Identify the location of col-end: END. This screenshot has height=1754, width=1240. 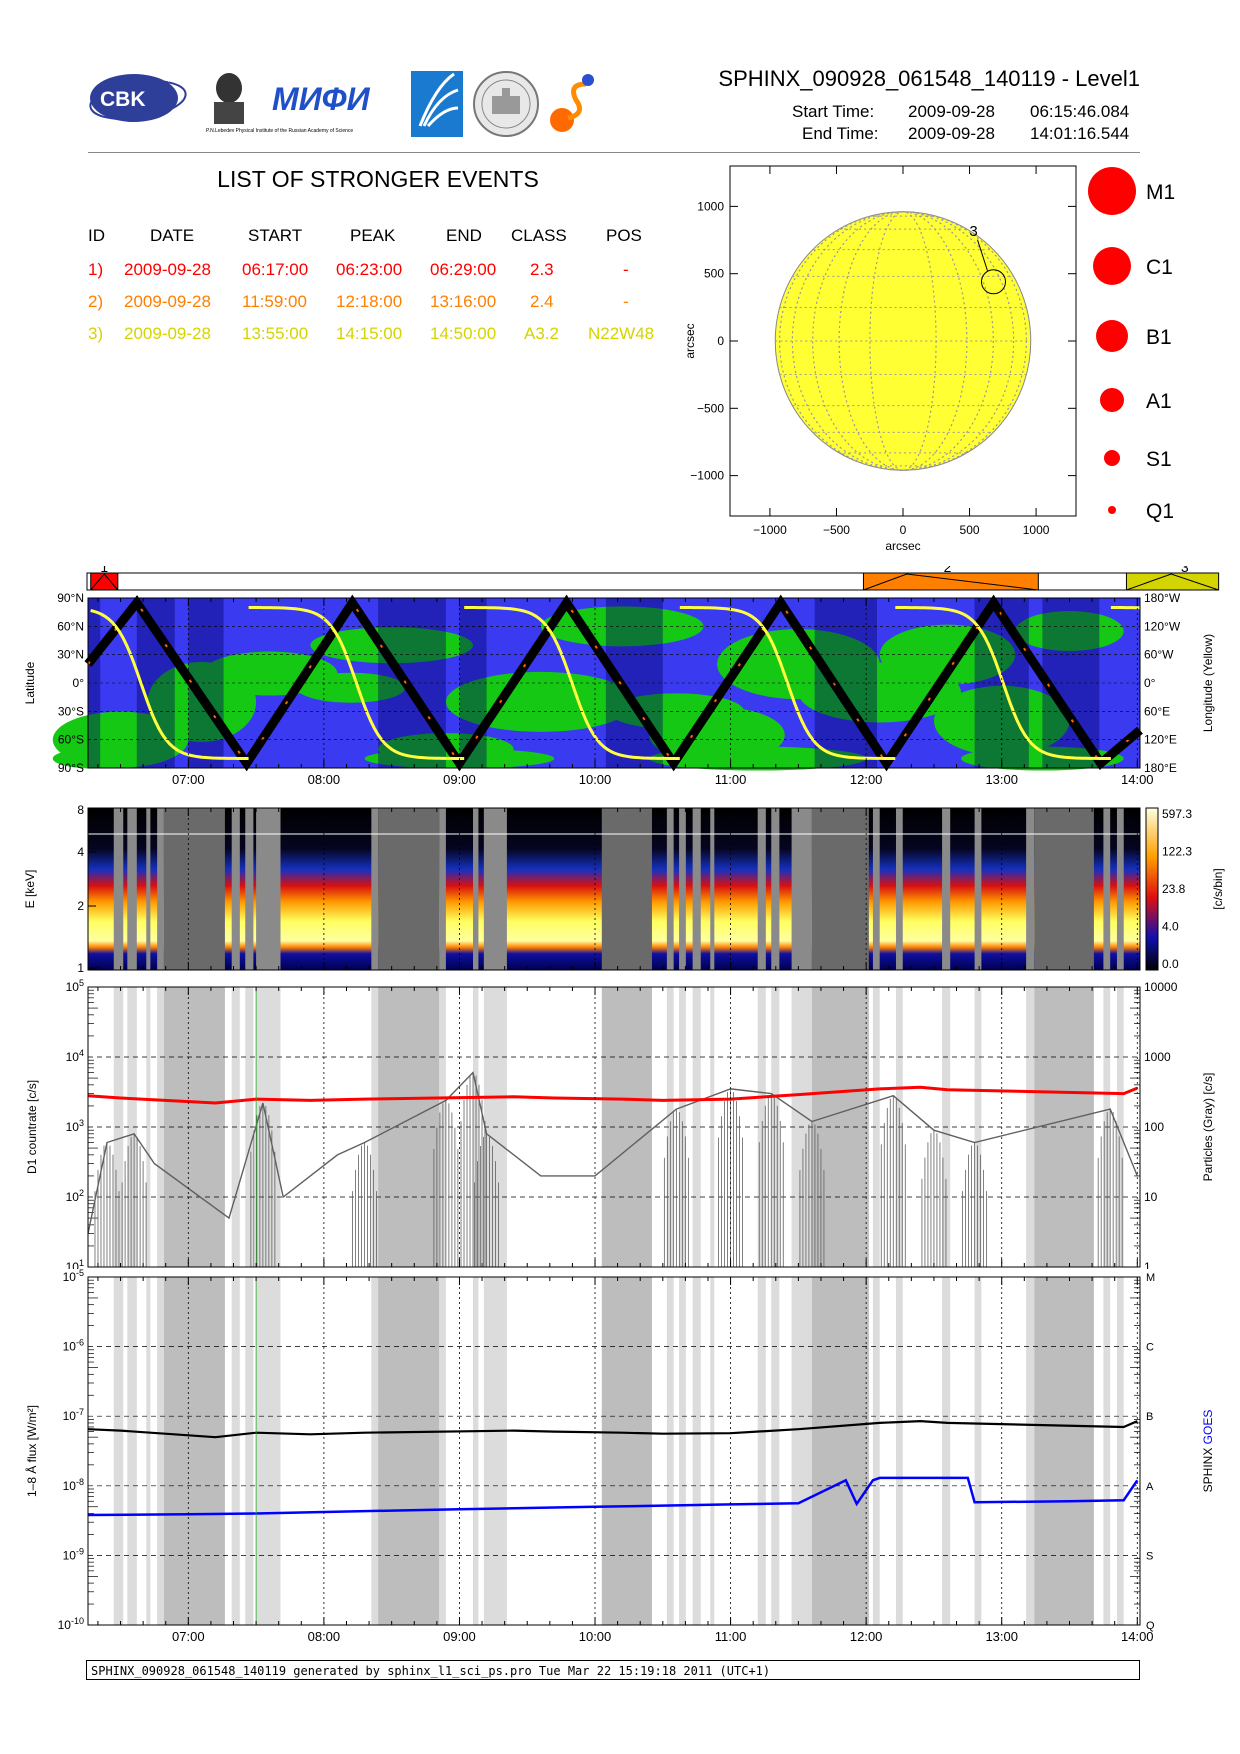
(464, 235).